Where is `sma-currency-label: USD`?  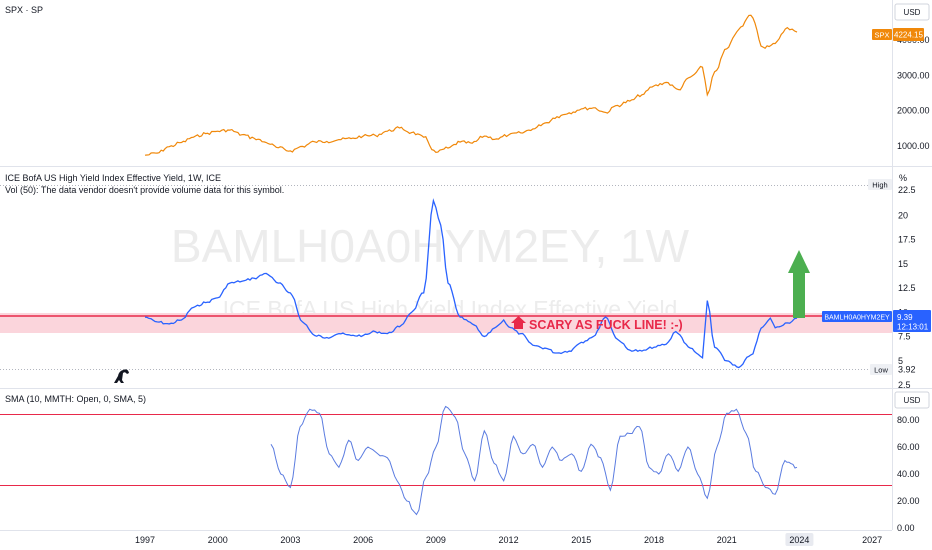 sma-currency-label: USD is located at coordinates (912, 400).